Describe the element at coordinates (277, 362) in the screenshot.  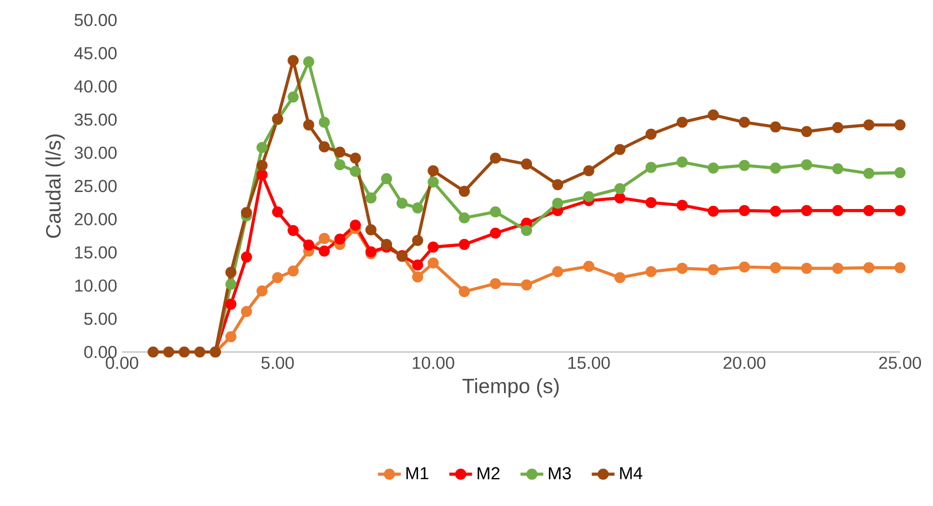
I see `x-tick-label: 5.00` at that location.